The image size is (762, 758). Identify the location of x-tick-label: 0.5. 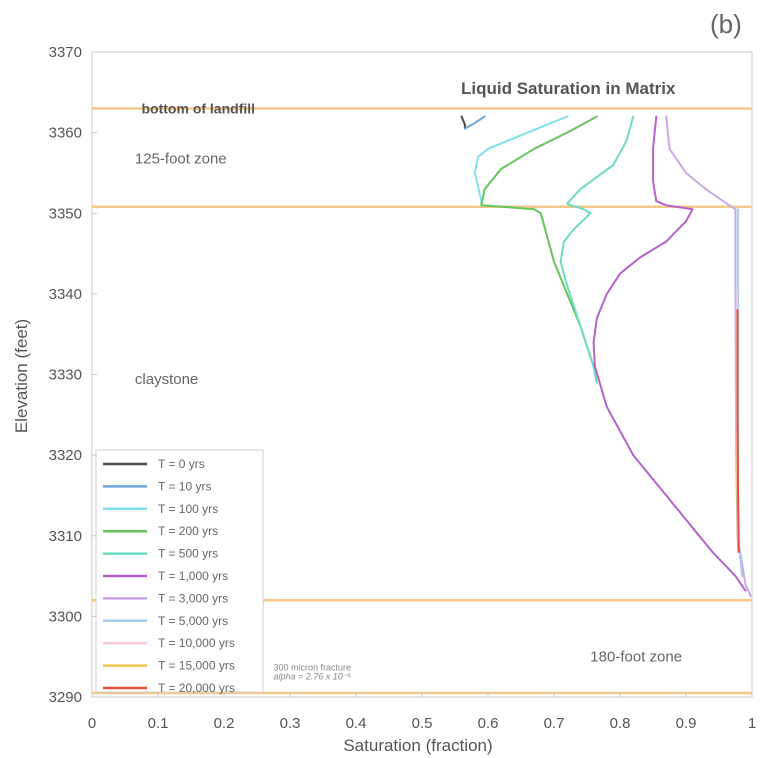
(422, 723).